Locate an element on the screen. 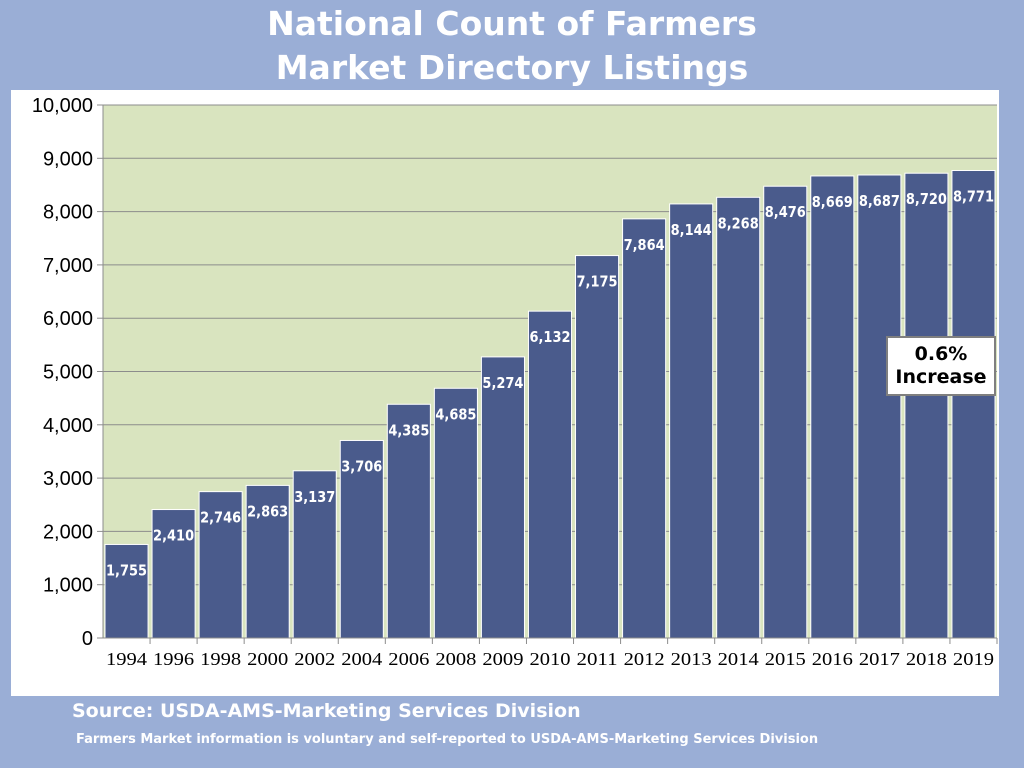 The image size is (1024, 768). bar-value-label: 8,771 is located at coordinates (973, 197).